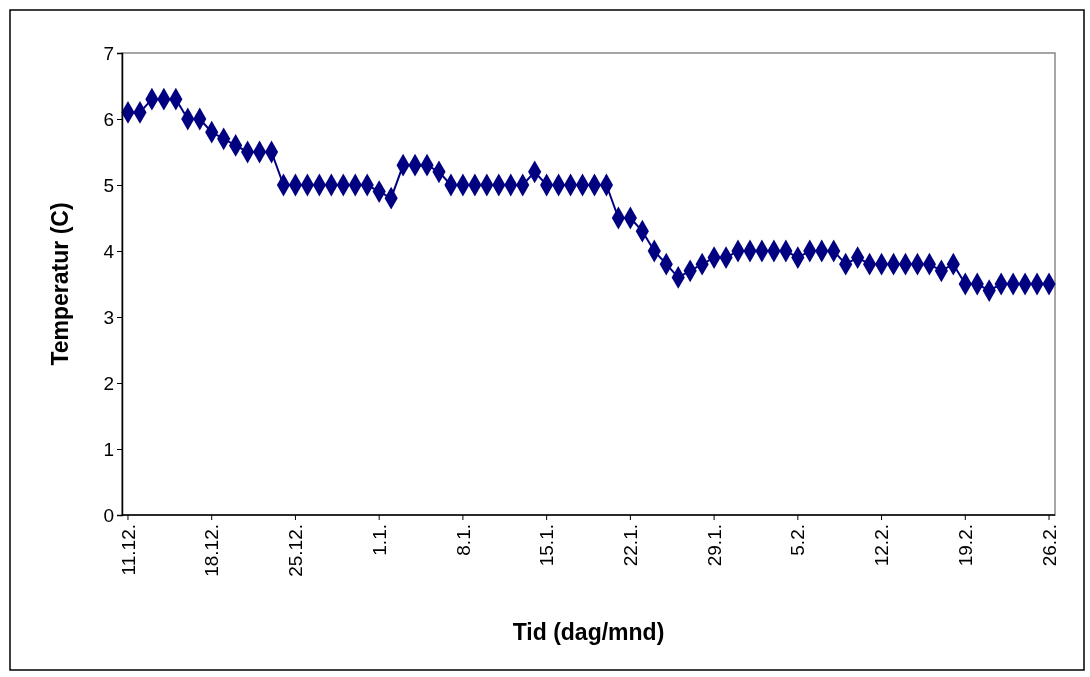  Describe the element at coordinates (798, 540) in the screenshot. I see `x-tick-label: 5.2.` at that location.